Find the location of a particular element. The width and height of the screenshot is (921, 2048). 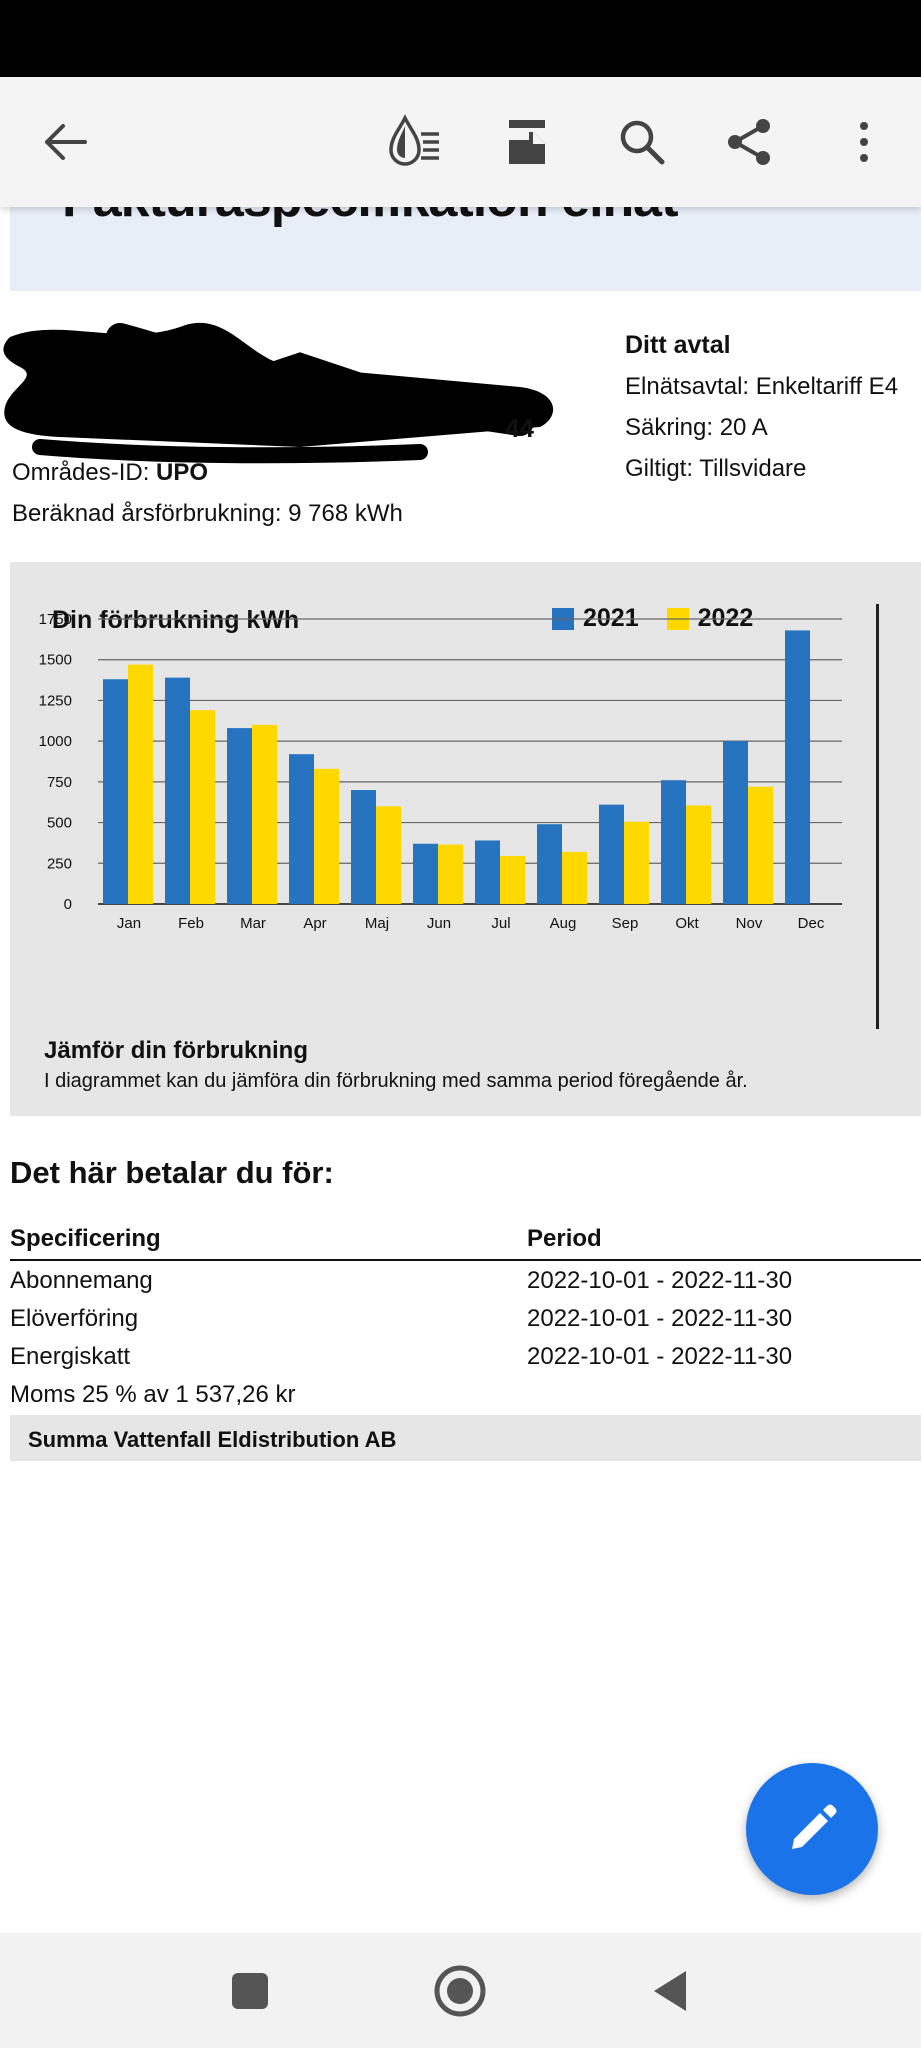

chart-compare-title: Jämför din förbrukning is located at coordinates (176, 1050).